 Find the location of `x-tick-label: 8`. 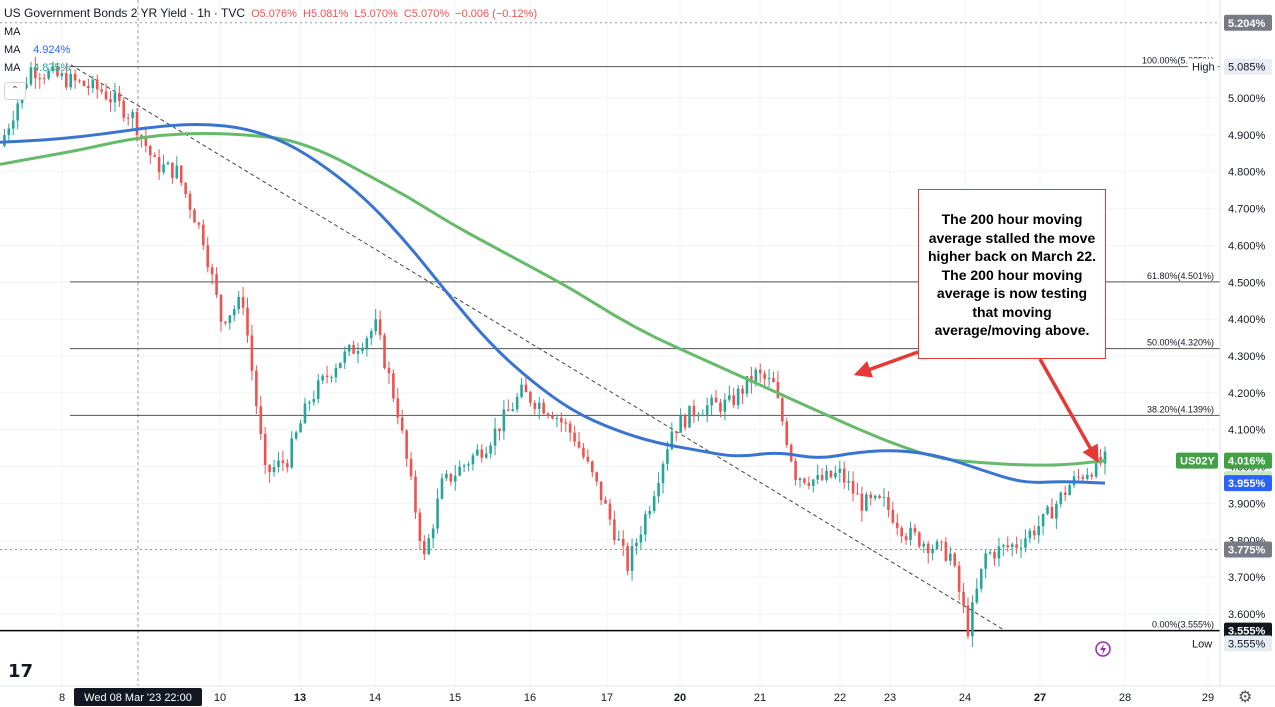

x-tick-label: 8 is located at coordinates (62, 698).